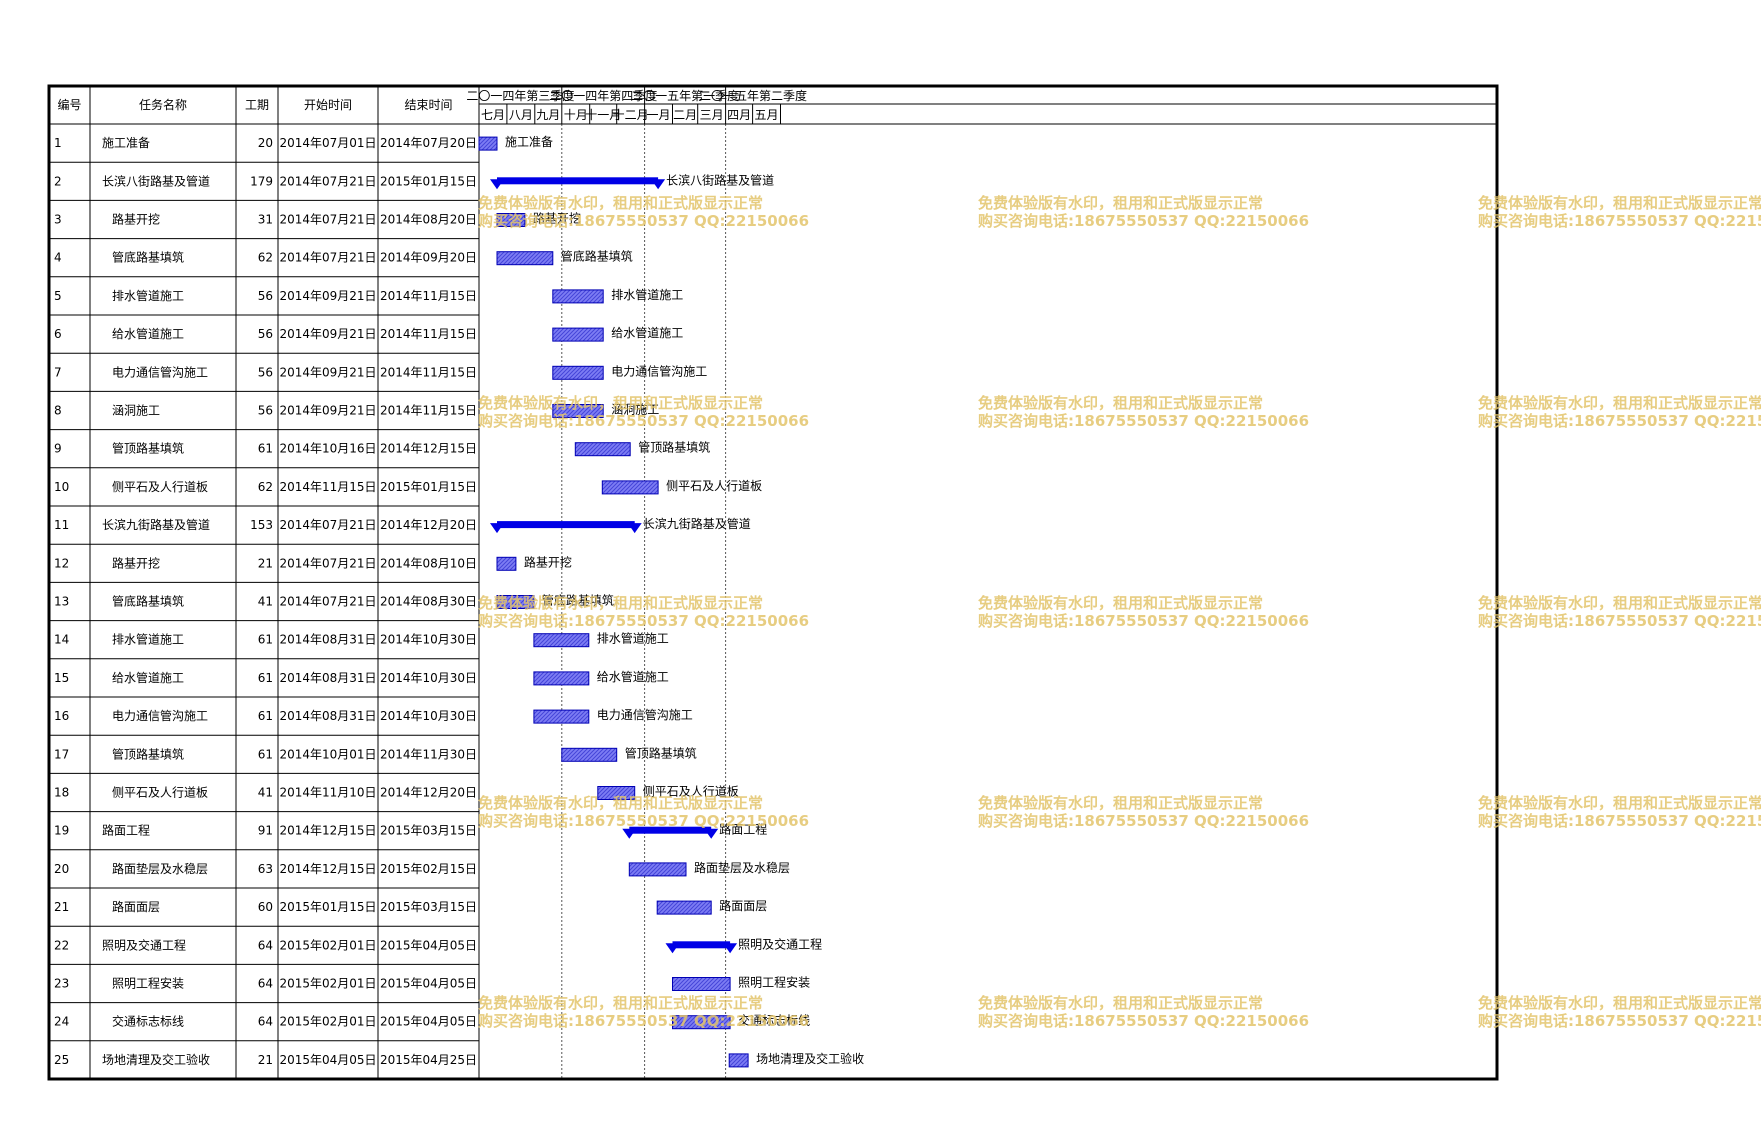  I want to click on month-label: 十月, so click(576, 115).